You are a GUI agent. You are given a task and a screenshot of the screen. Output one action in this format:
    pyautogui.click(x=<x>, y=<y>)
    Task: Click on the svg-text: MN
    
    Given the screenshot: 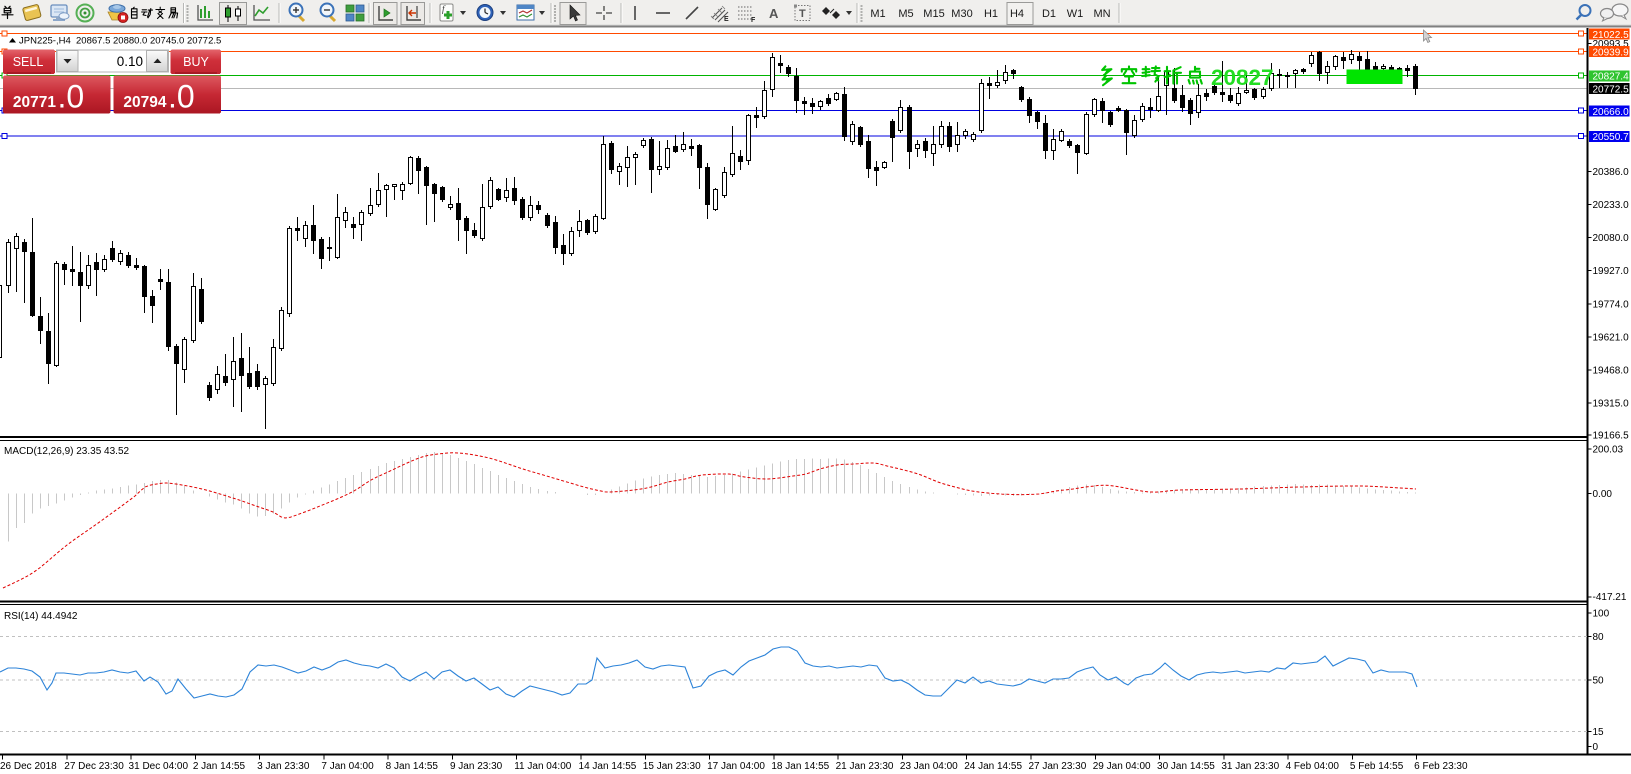 What is the action you would take?
    pyautogui.click(x=1101, y=14)
    